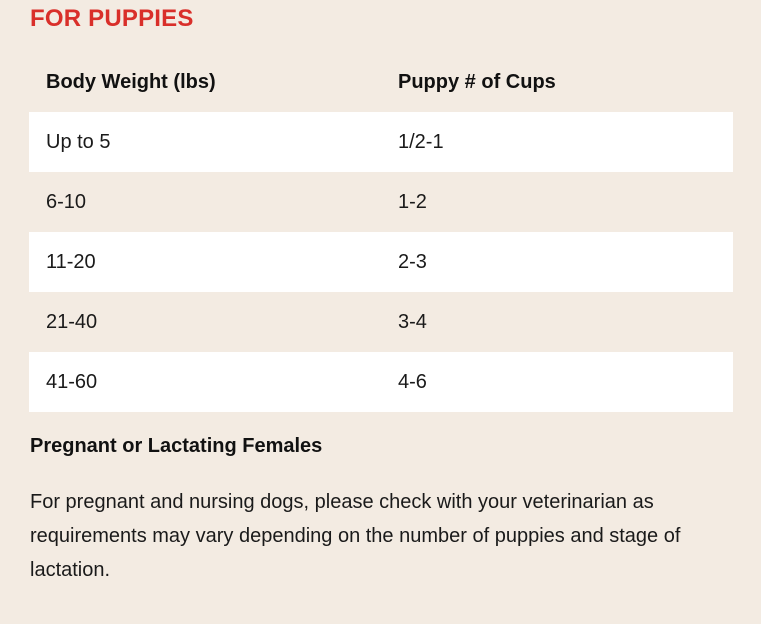 The width and height of the screenshot is (761, 624). What do you see at coordinates (381, 82) in the screenshot?
I see `table-header-row: Body Weight (lbs) Puppy # of Cups` at bounding box center [381, 82].